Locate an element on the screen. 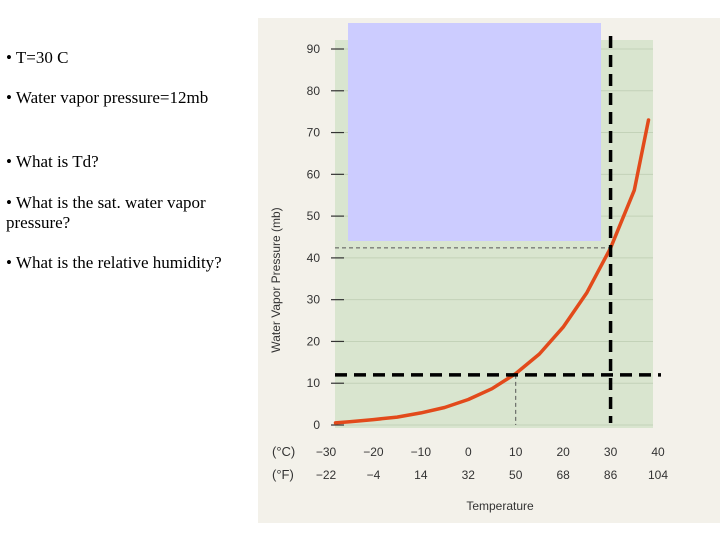 Image resolution: width=720 pixels, height=540 pixels. bullet-temperature: • T=30 C is located at coordinates (37, 57).